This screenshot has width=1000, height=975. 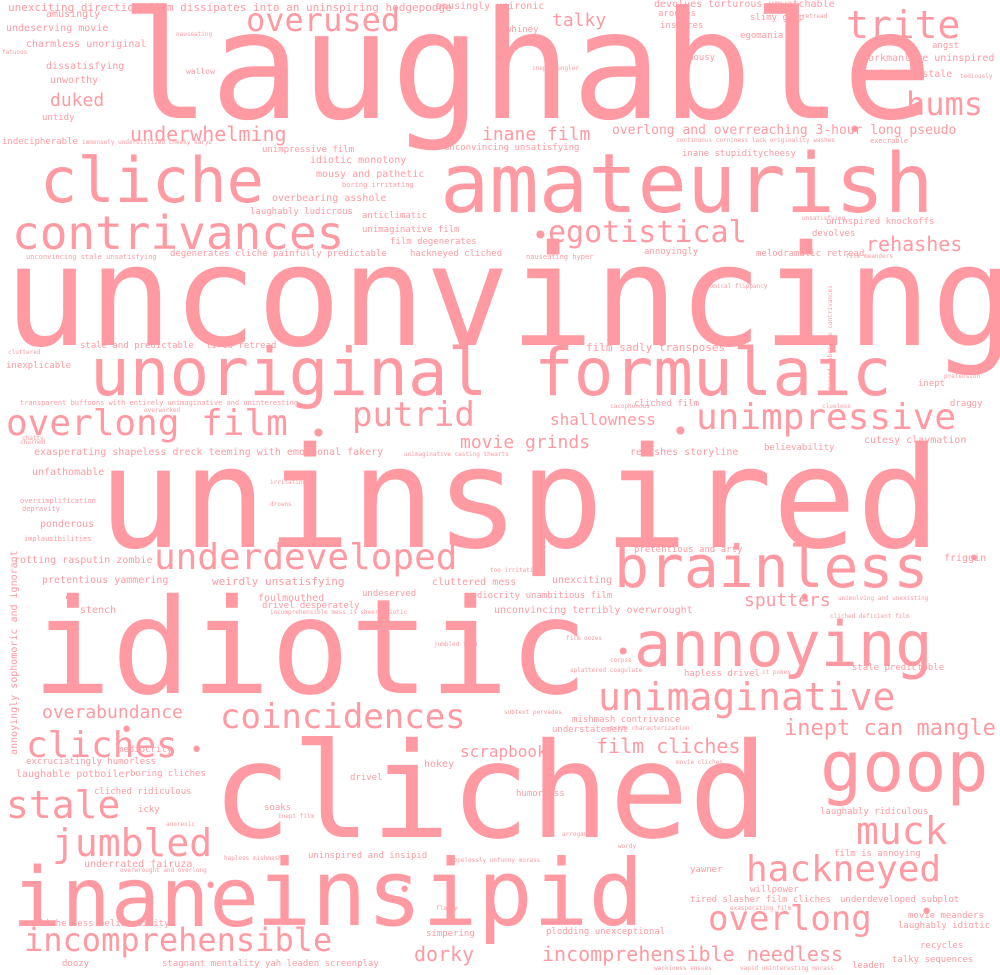 I want to click on word: devolves, so click(x=834, y=234).